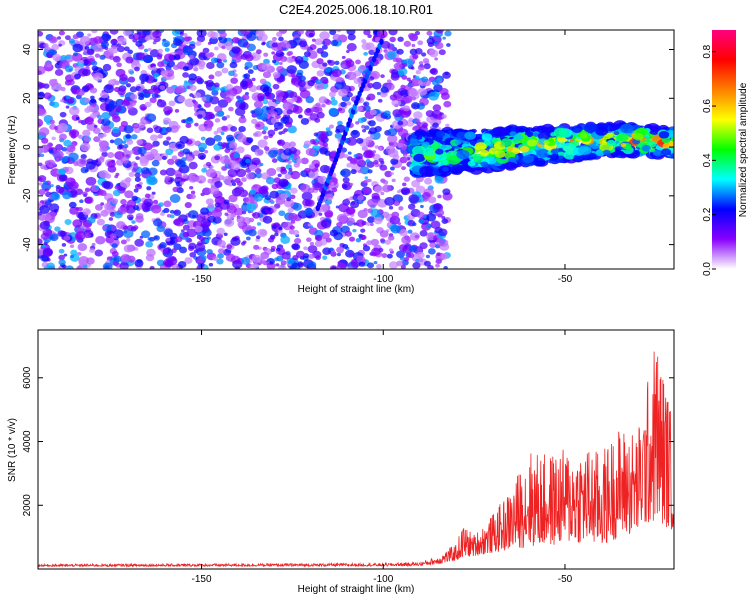 Image resolution: width=750 pixels, height=600 pixels. Describe the element at coordinates (707, 51) in the screenshot. I see `colorbar-tick-label: 0.8` at that location.